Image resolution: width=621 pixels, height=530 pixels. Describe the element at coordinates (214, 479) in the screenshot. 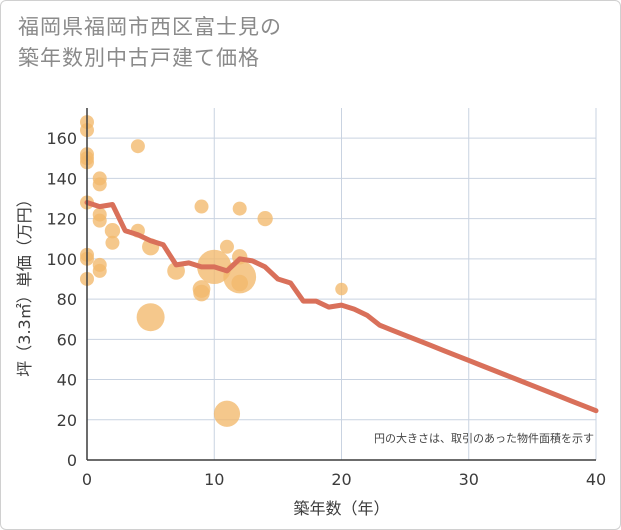

I see `x-tick-label-1: 10` at that location.